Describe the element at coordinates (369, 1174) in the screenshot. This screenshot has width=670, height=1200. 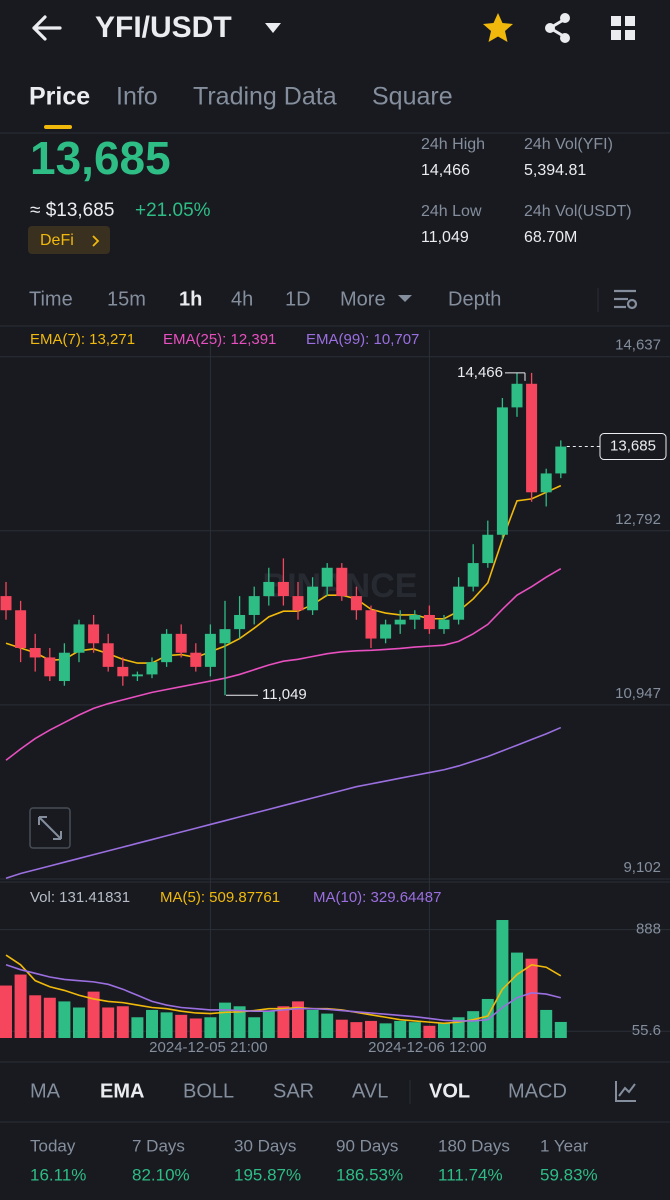
I see `performance-value: 186.53%` at that location.